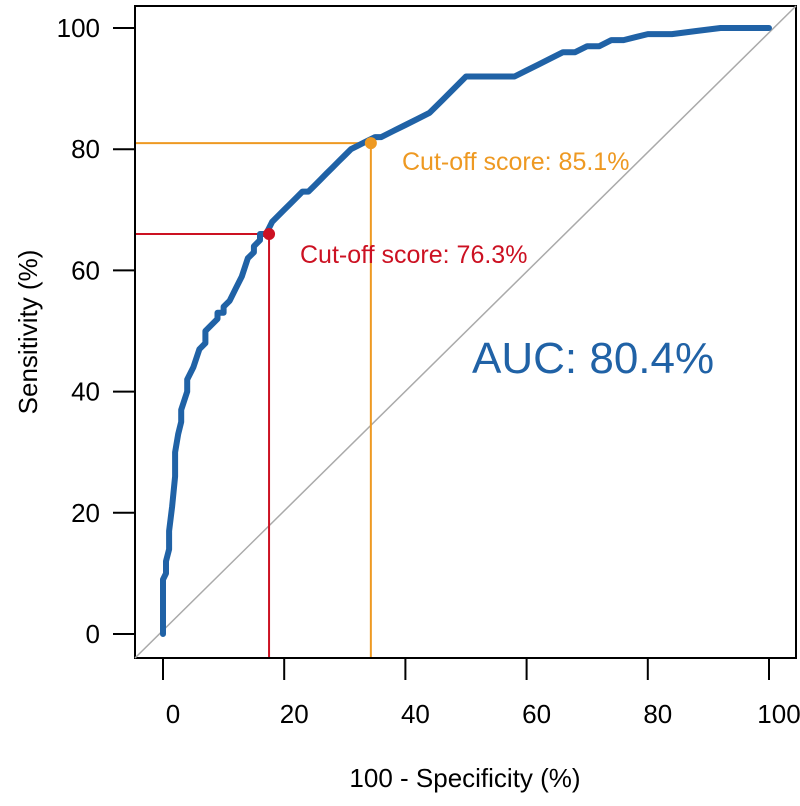 The width and height of the screenshot is (800, 806). What do you see at coordinates (85, 513) in the screenshot?
I see `y-tick-label: 20` at bounding box center [85, 513].